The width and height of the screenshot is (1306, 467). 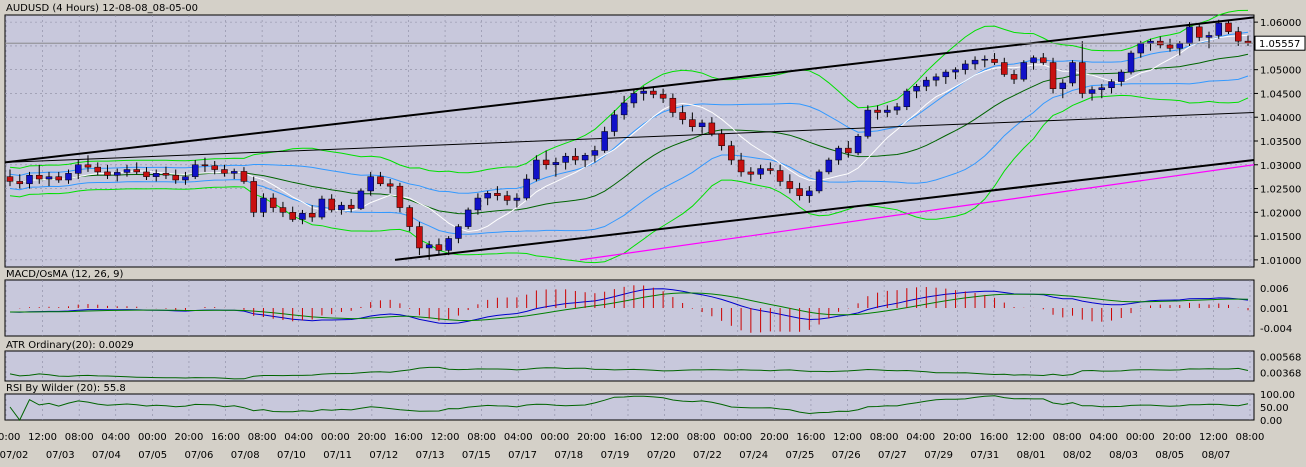 I want to click on macd-tick-label: -0.004, so click(x=1276, y=329).